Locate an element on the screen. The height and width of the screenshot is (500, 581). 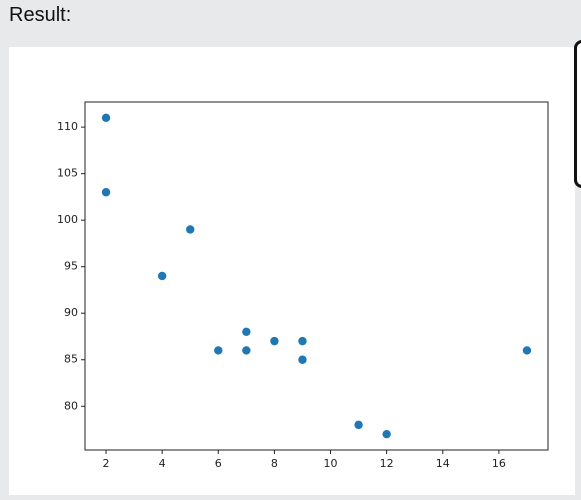
x-tick-label: 10 is located at coordinates (331, 463).